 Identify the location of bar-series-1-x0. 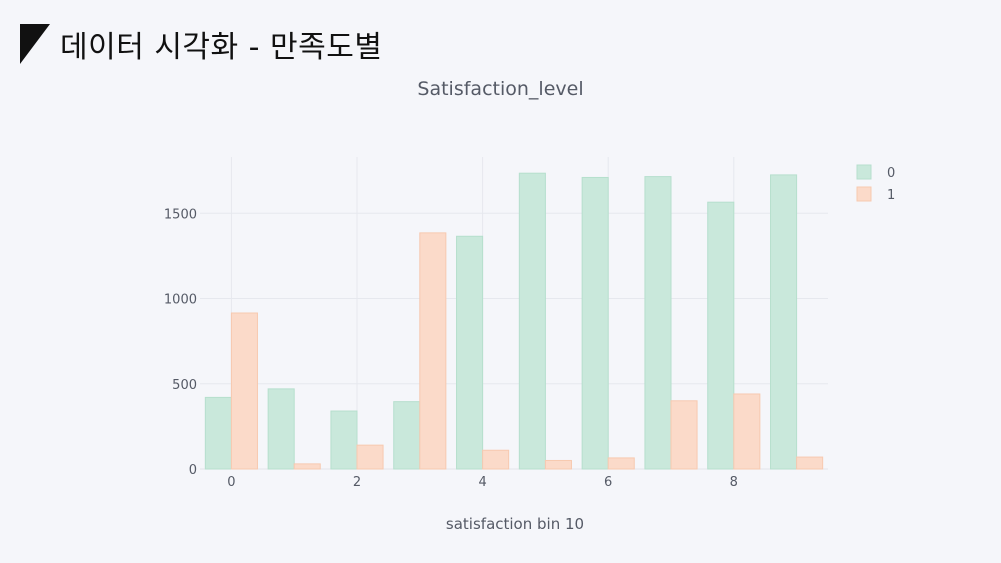
(244, 391).